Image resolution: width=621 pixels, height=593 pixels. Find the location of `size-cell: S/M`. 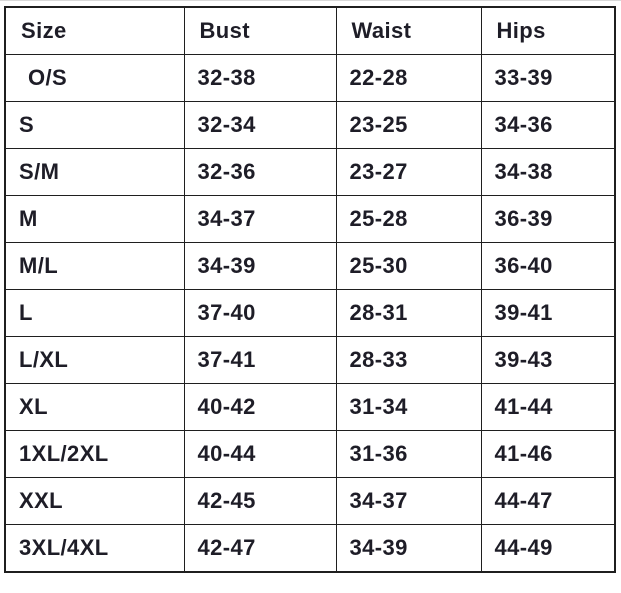

size-cell: S/M is located at coordinates (94, 172).